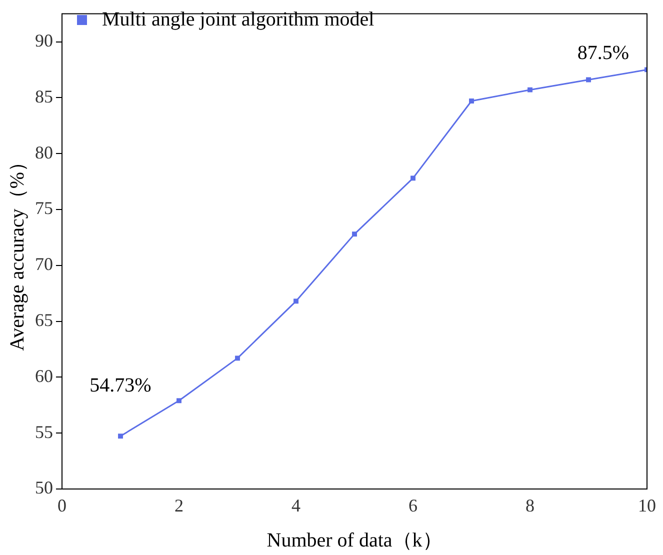  I want to click on y-tick-label: 85, so click(44, 96).